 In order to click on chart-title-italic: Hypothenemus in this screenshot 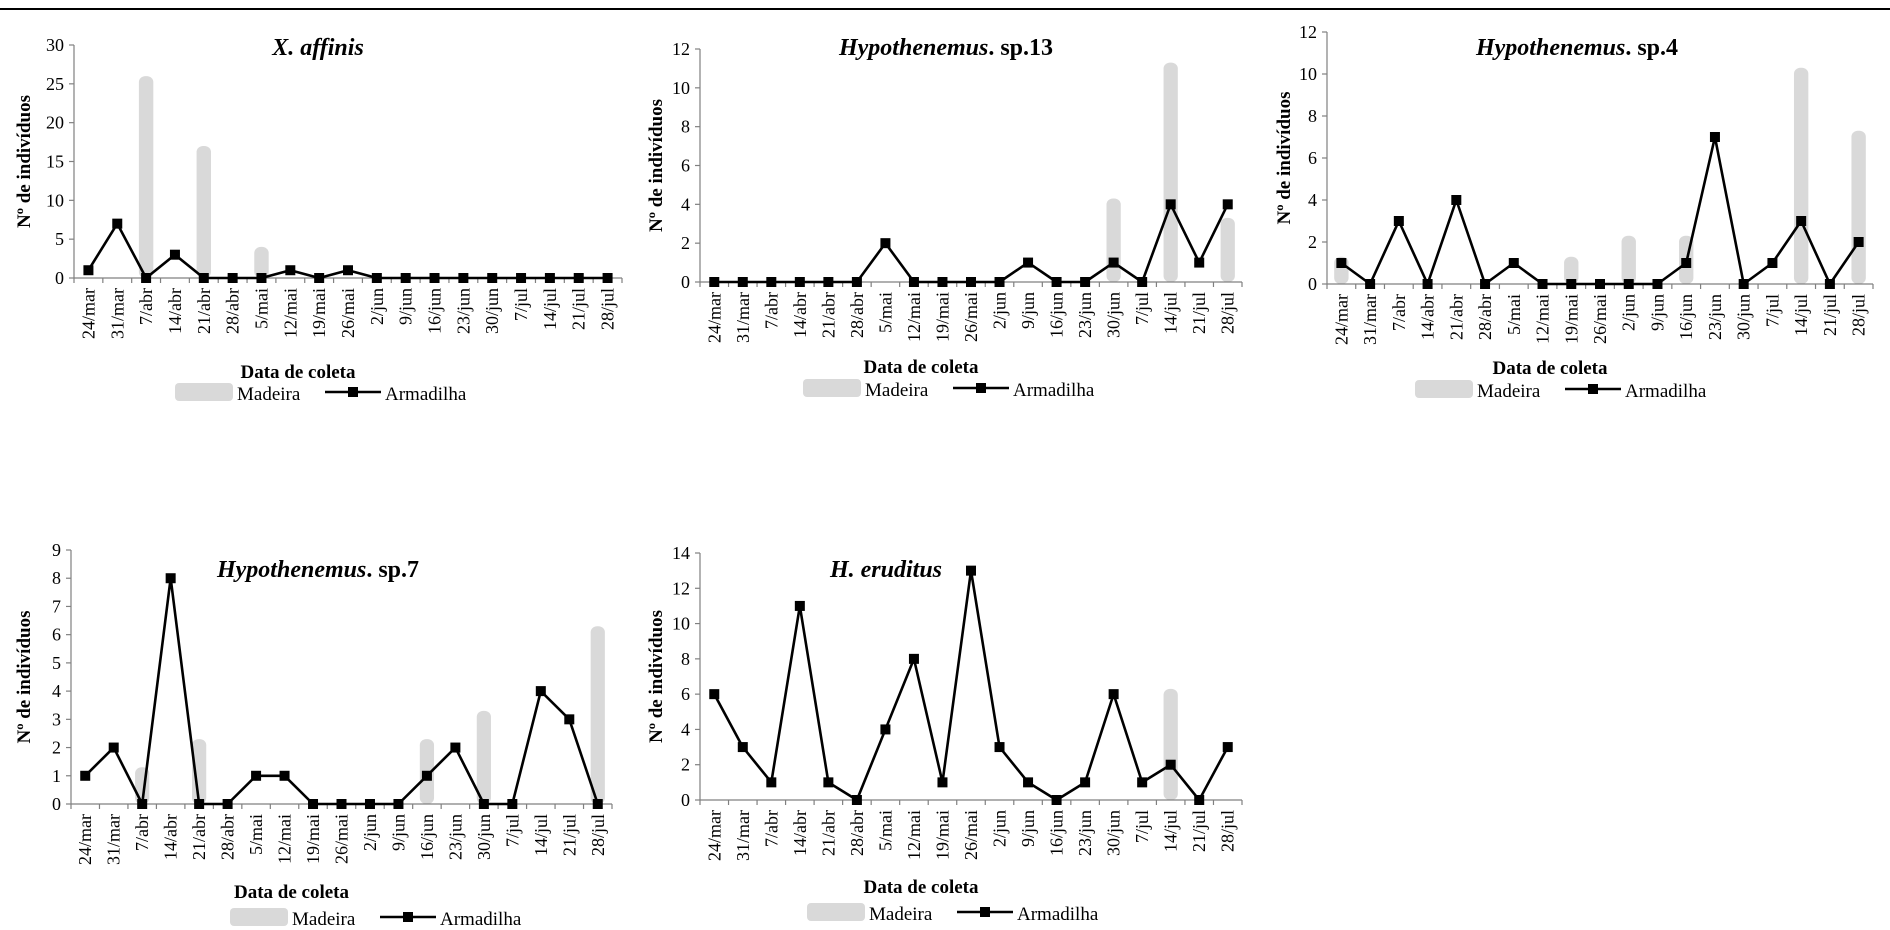, I will do `click(913, 48)`.